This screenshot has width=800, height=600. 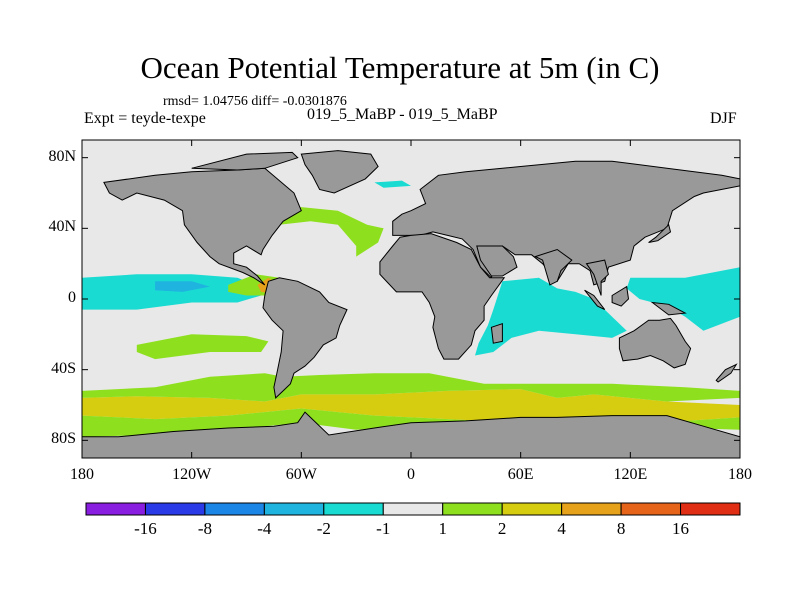 What do you see at coordinates (630, 474) in the screenshot?
I see `x-tick-label: 120E` at bounding box center [630, 474].